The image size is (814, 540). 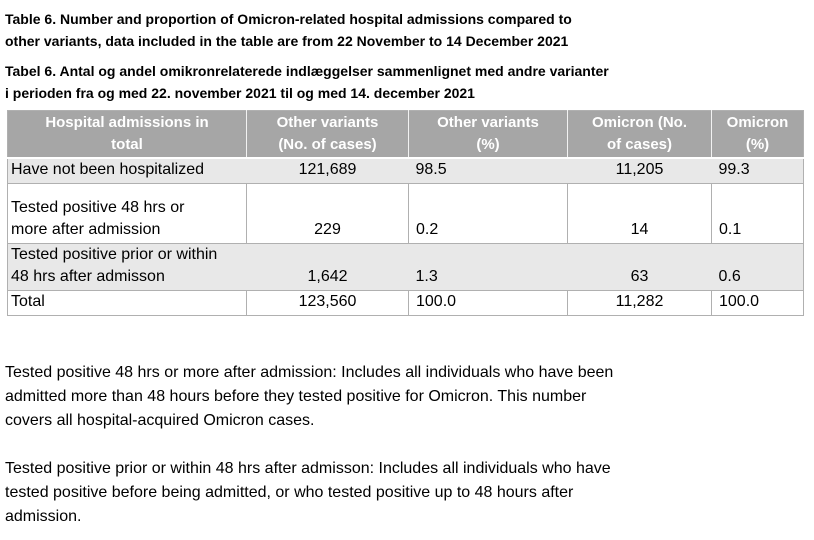 What do you see at coordinates (327, 134) in the screenshot?
I see `col-header-other-variants-cases: Other variants (No. of cases)` at bounding box center [327, 134].